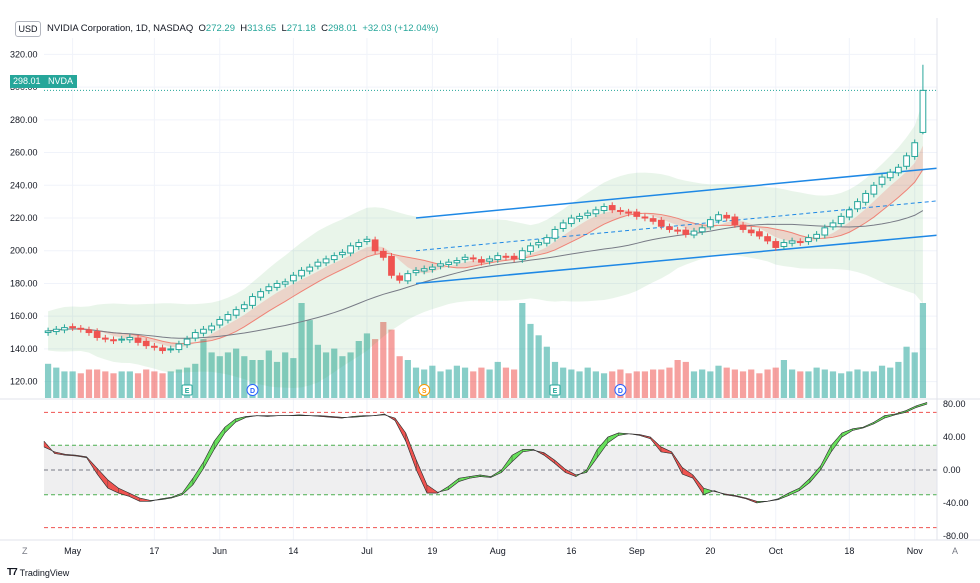 Image resolution: width=980 pixels, height=583 pixels. What do you see at coordinates (28, 29) in the screenshot?
I see `currency-button: USD` at bounding box center [28, 29].